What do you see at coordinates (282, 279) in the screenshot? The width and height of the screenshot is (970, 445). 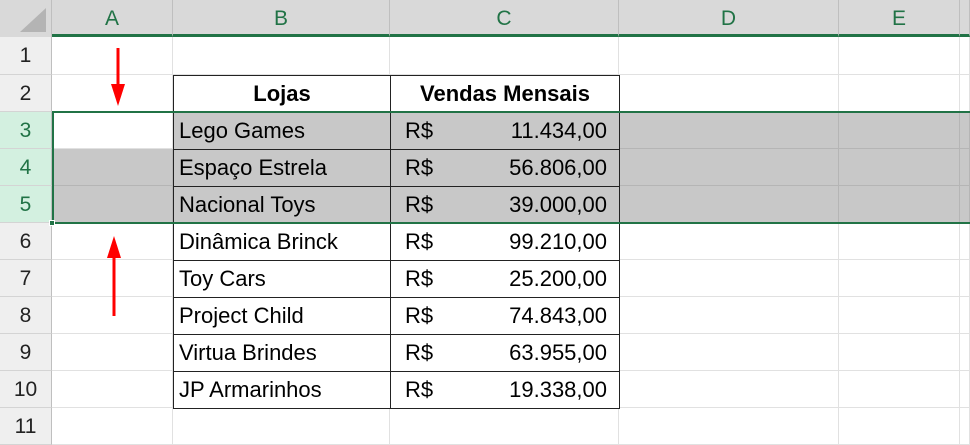 I see `store-name-cell: Toy Cars` at bounding box center [282, 279].